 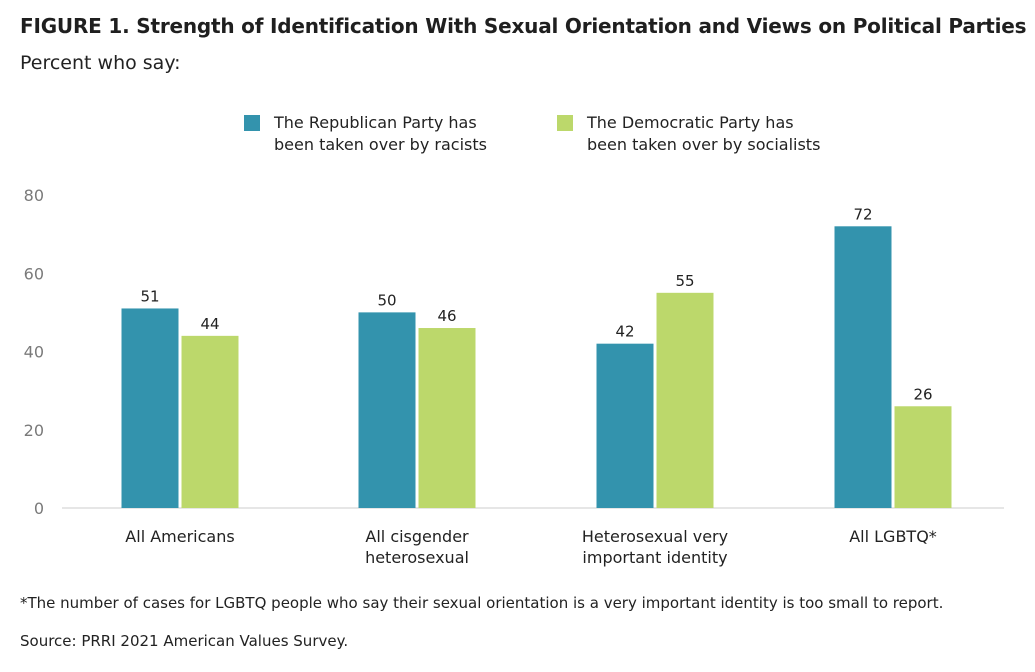 I want to click on value-label: 44, so click(x=209, y=324).